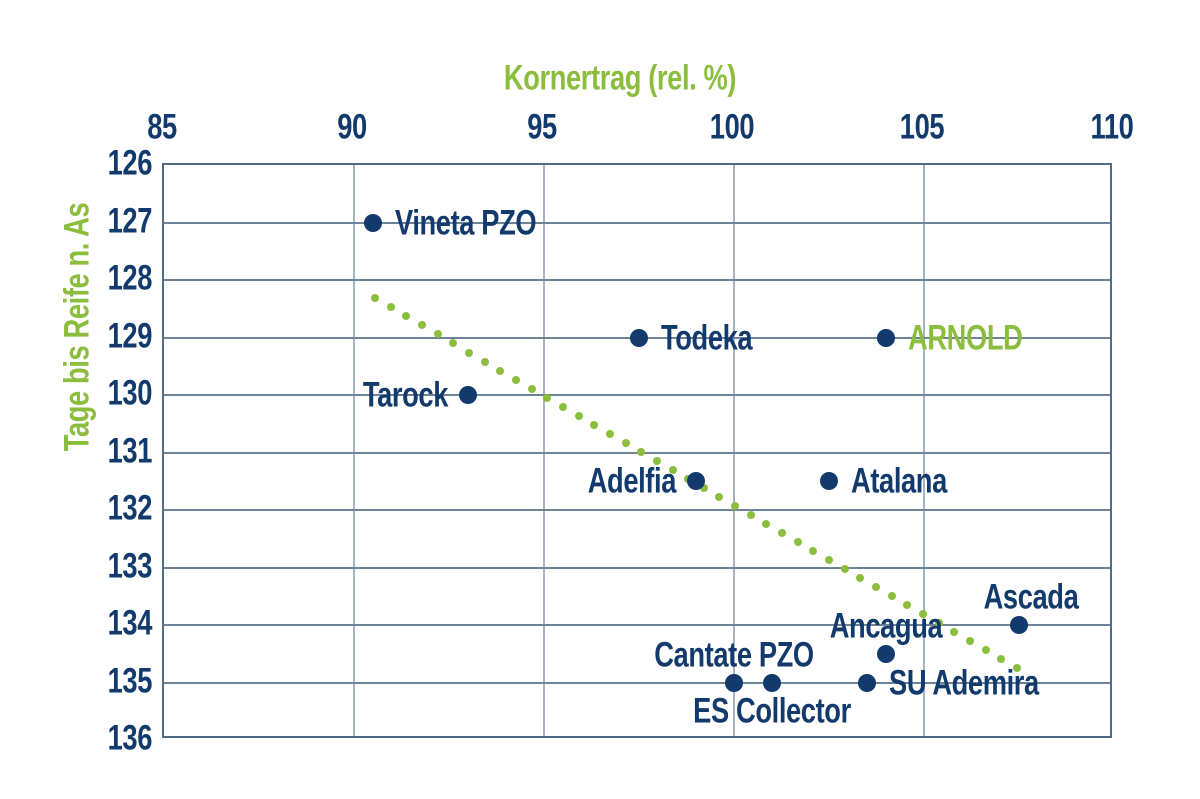 The image size is (1200, 799). I want to click on y-axis-title: Tage bis Reife n. As, so click(77, 327).